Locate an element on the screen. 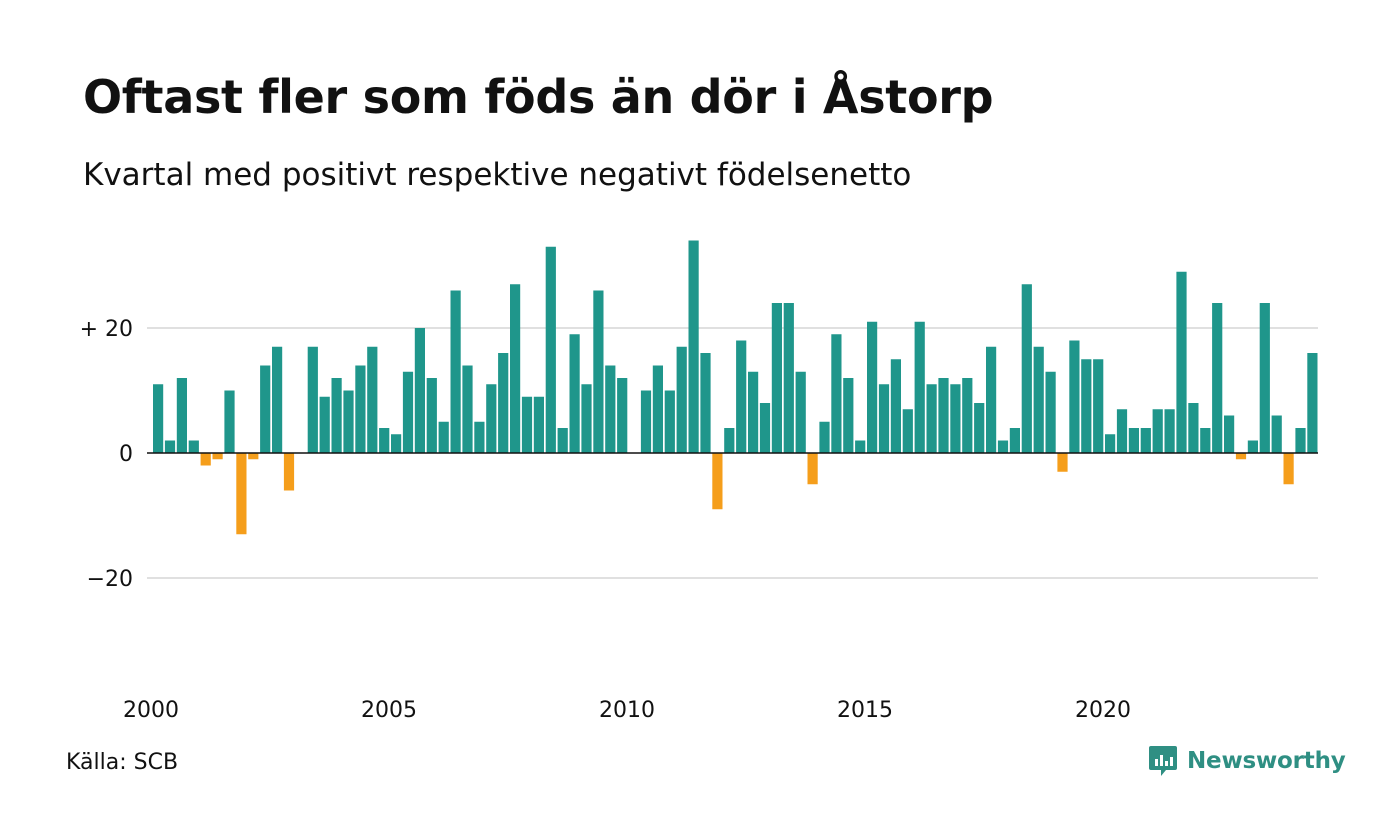 Image resolution: width=1400 pixels, height=840 pixels. chart-title: Oftast fler som föds än dör i Åstorp is located at coordinates (538, 97).